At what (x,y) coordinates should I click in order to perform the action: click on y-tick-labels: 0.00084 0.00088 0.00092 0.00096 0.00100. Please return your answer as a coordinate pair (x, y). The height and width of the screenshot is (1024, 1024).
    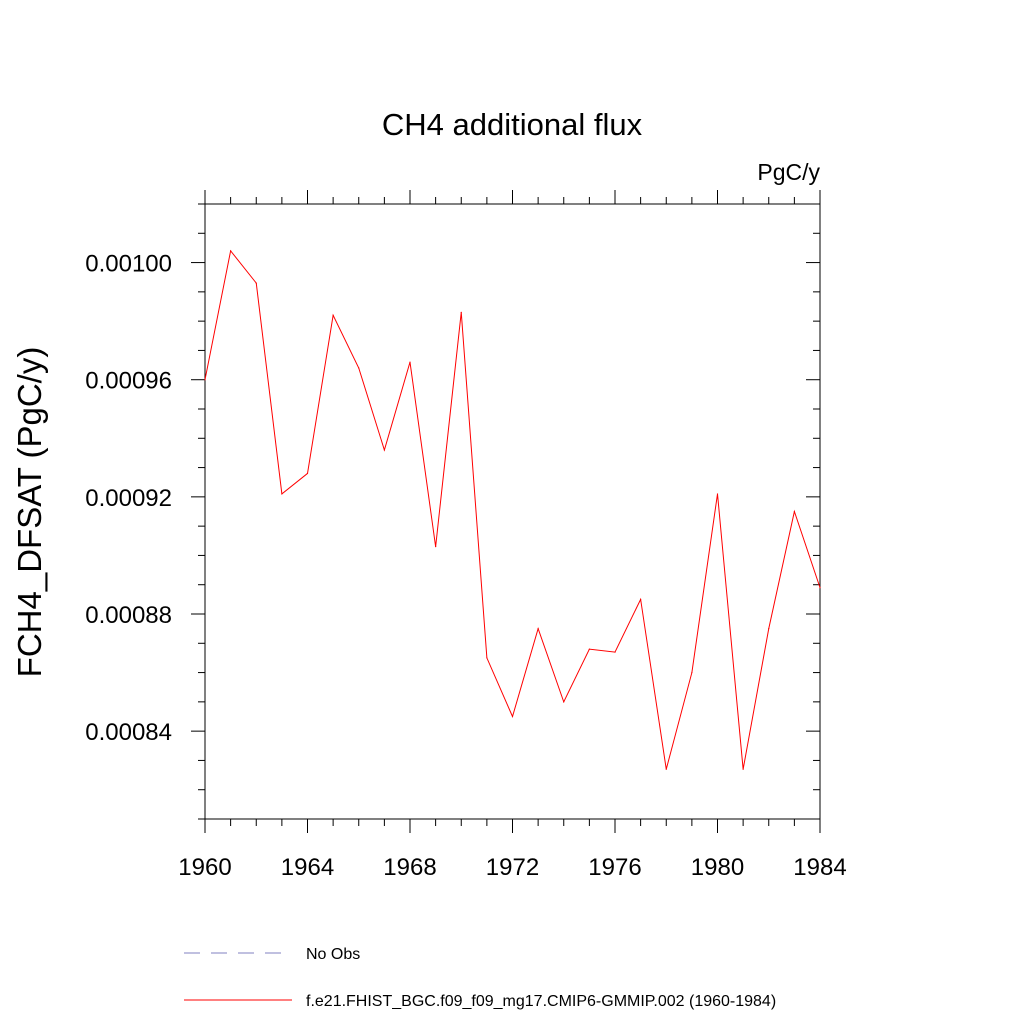
    Looking at the image, I should click on (128, 499).